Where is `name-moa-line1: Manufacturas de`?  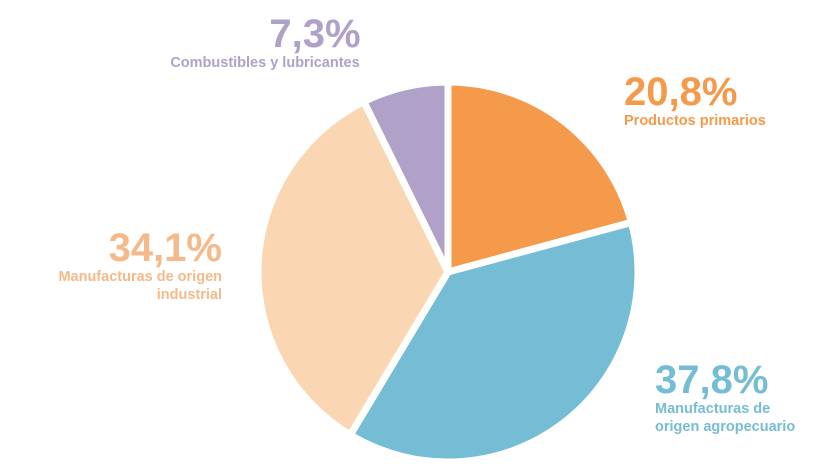
name-moa-line1: Manufacturas de is located at coordinates (713, 409).